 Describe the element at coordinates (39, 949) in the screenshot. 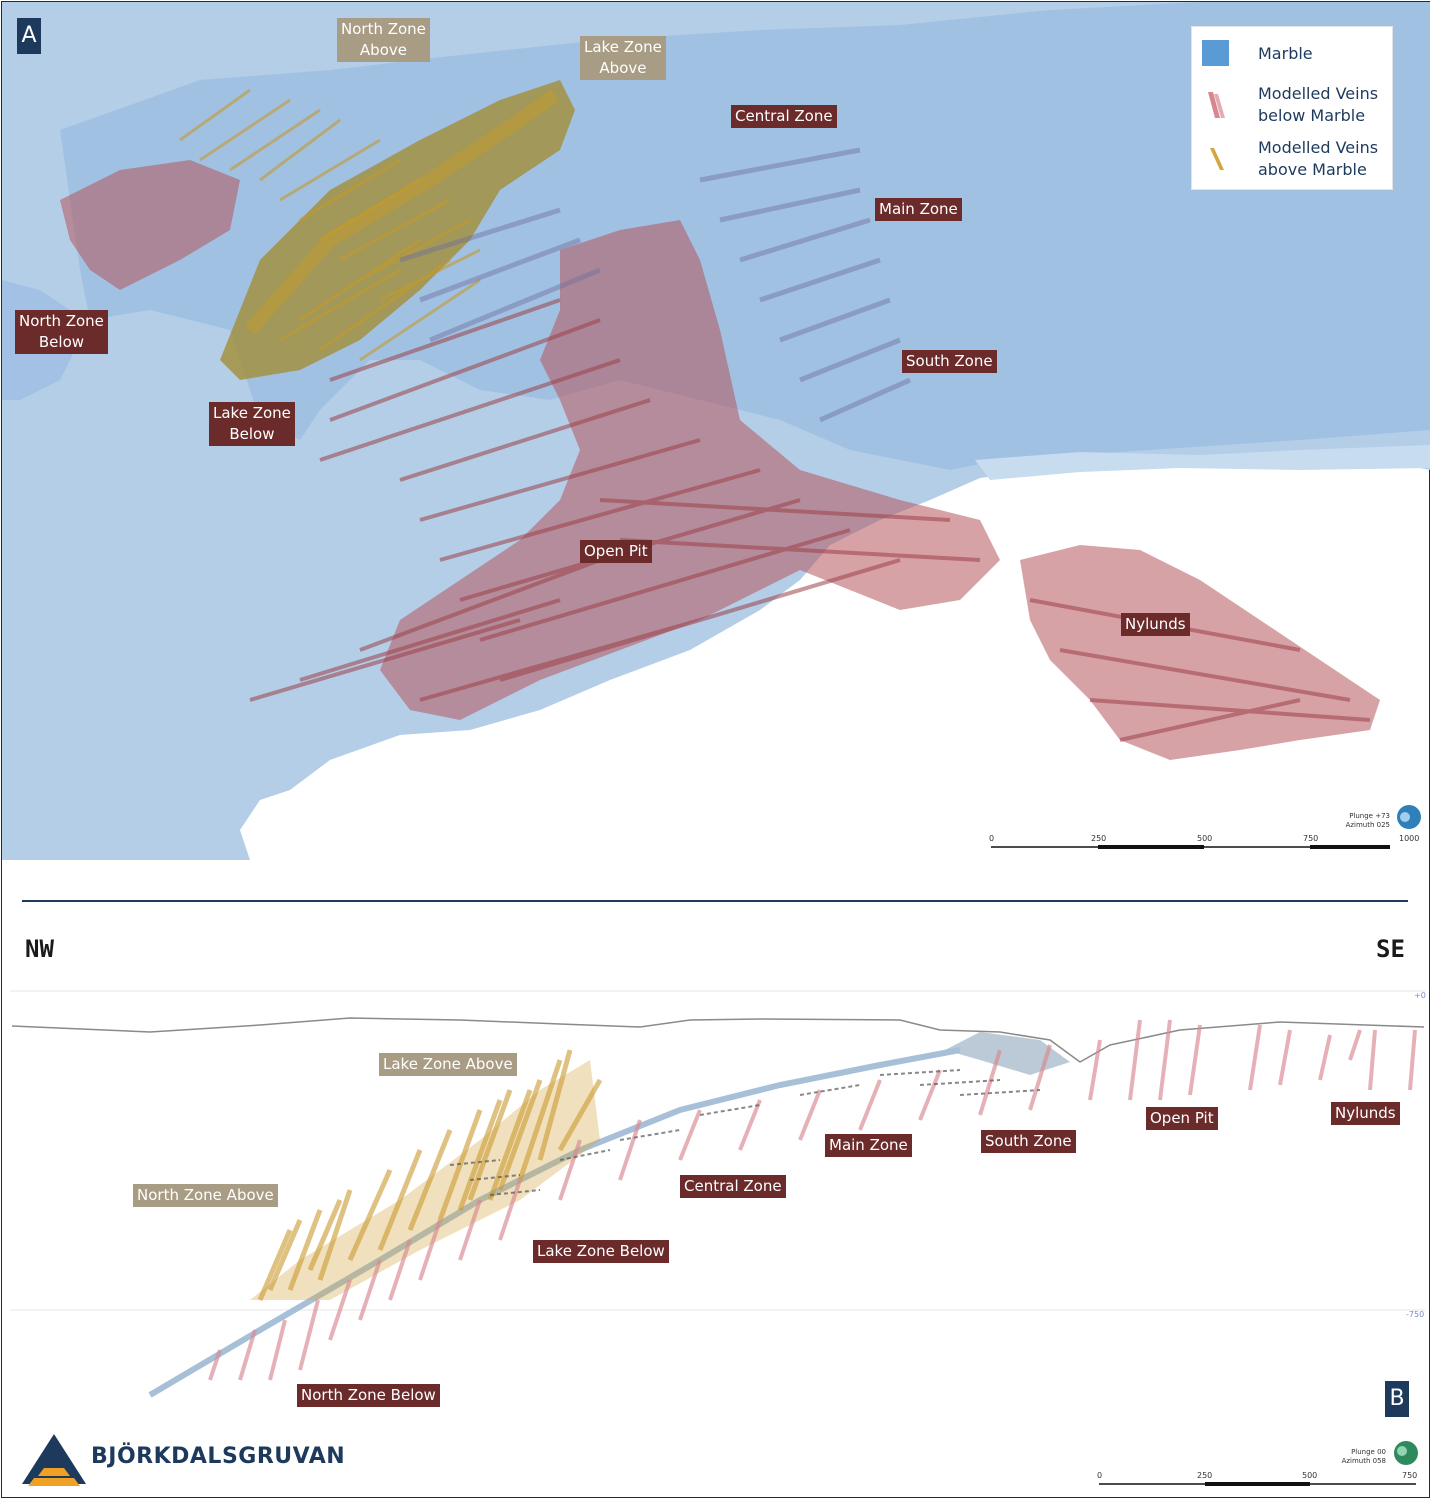

I see `direction-nw: NW` at that location.